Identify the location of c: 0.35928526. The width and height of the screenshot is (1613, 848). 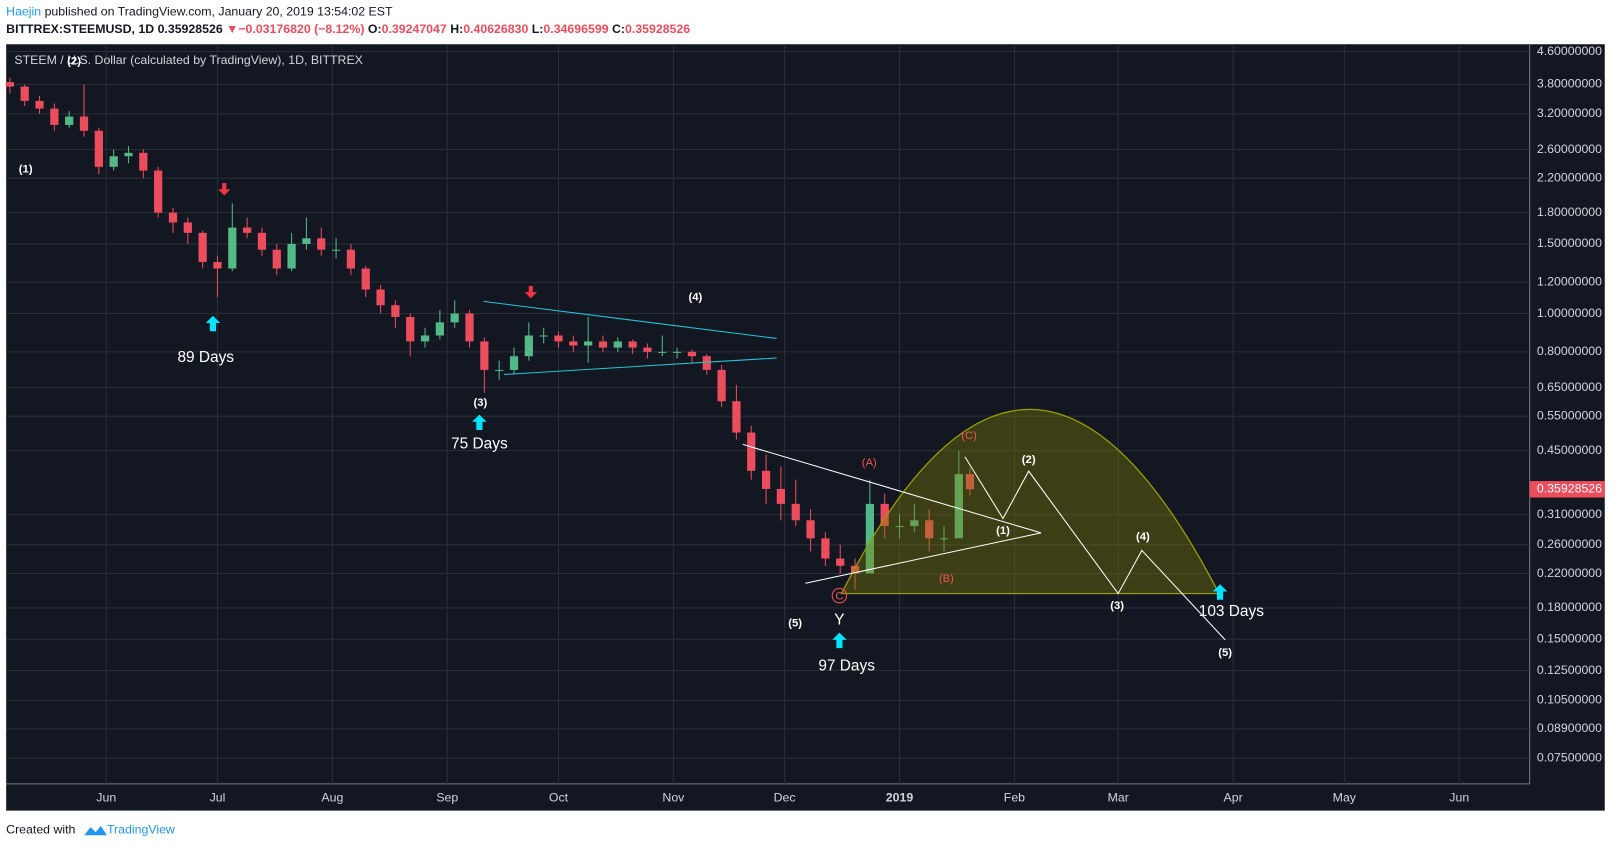
(657, 29).